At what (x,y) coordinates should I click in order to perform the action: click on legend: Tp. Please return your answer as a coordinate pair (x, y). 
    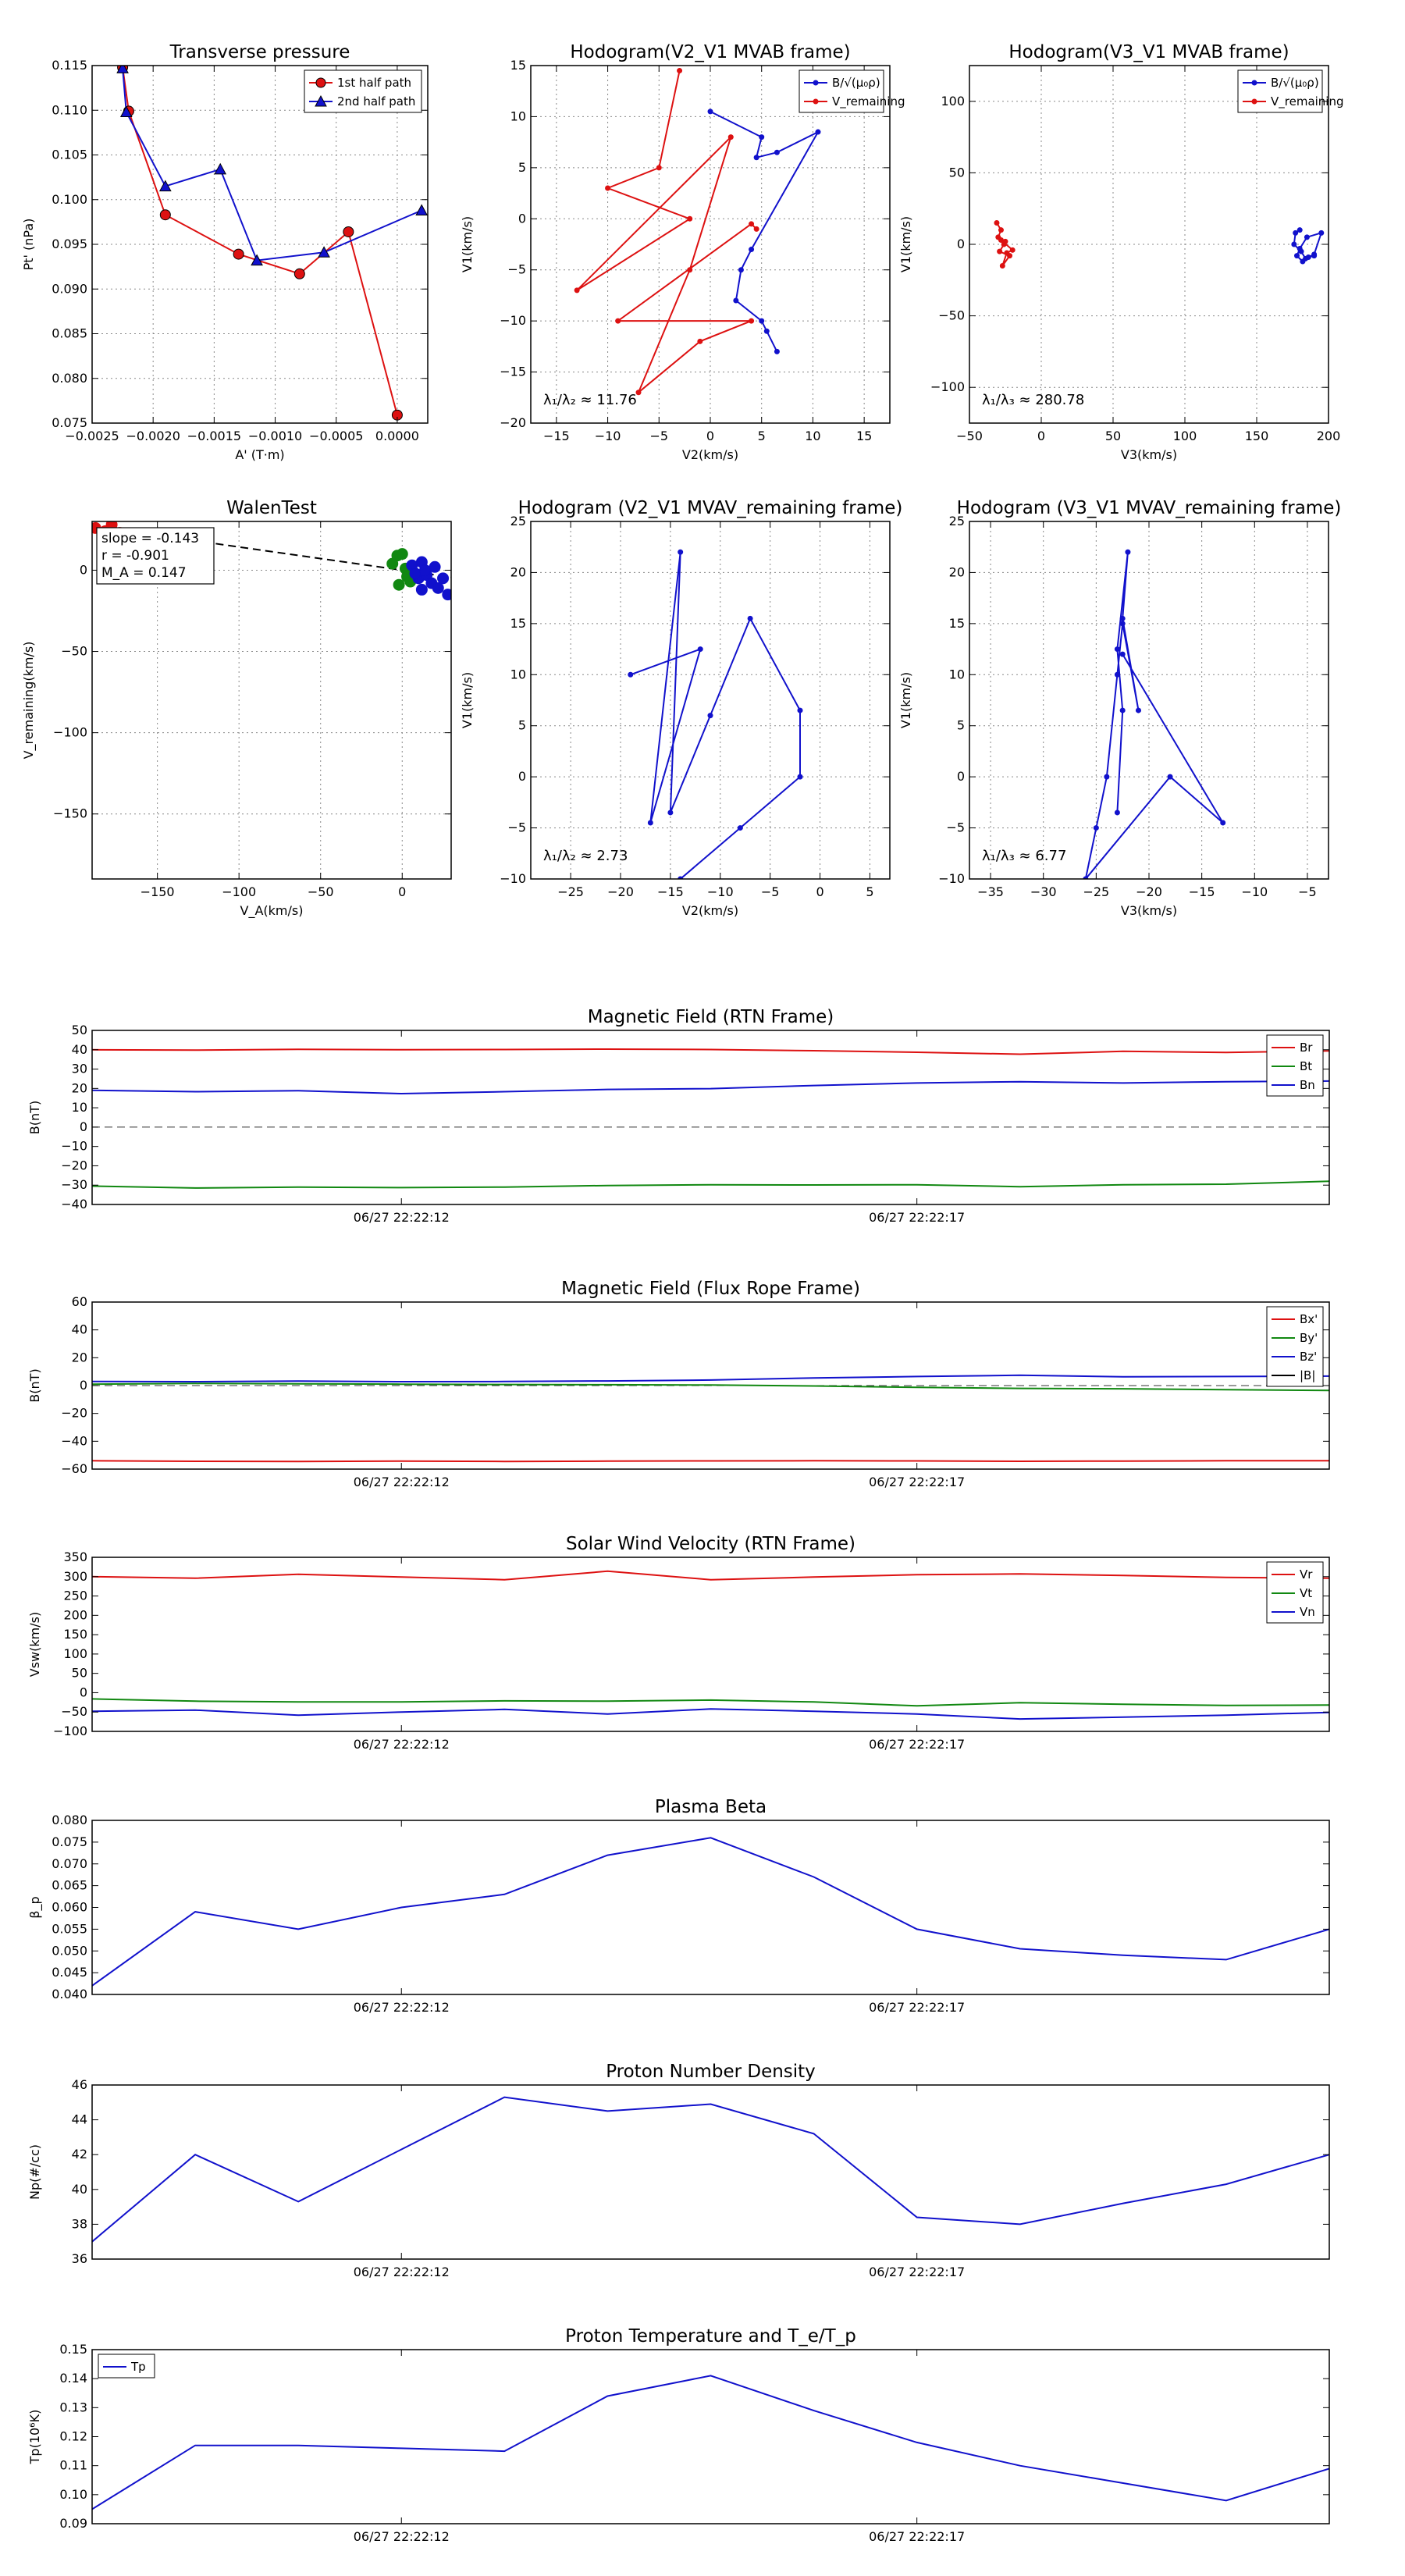
    Looking at the image, I should click on (127, 2366).